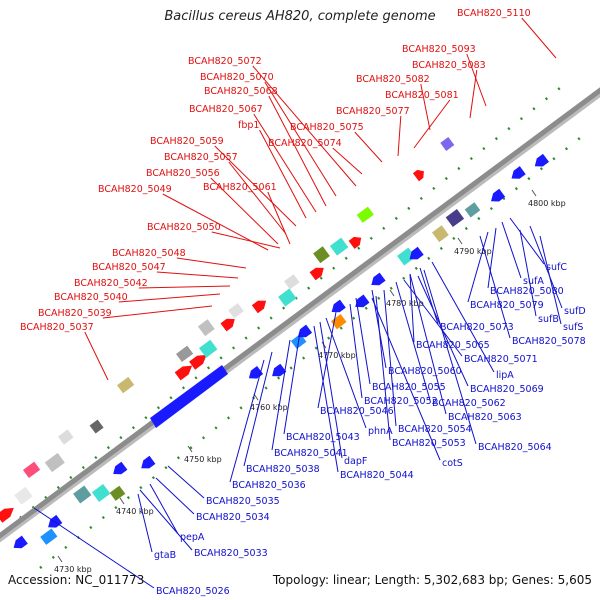 The width and height of the screenshot is (600, 600). What do you see at coordinates (91, 297) in the screenshot?
I see `forward-gene-label: BCAH820_5040` at bounding box center [91, 297].